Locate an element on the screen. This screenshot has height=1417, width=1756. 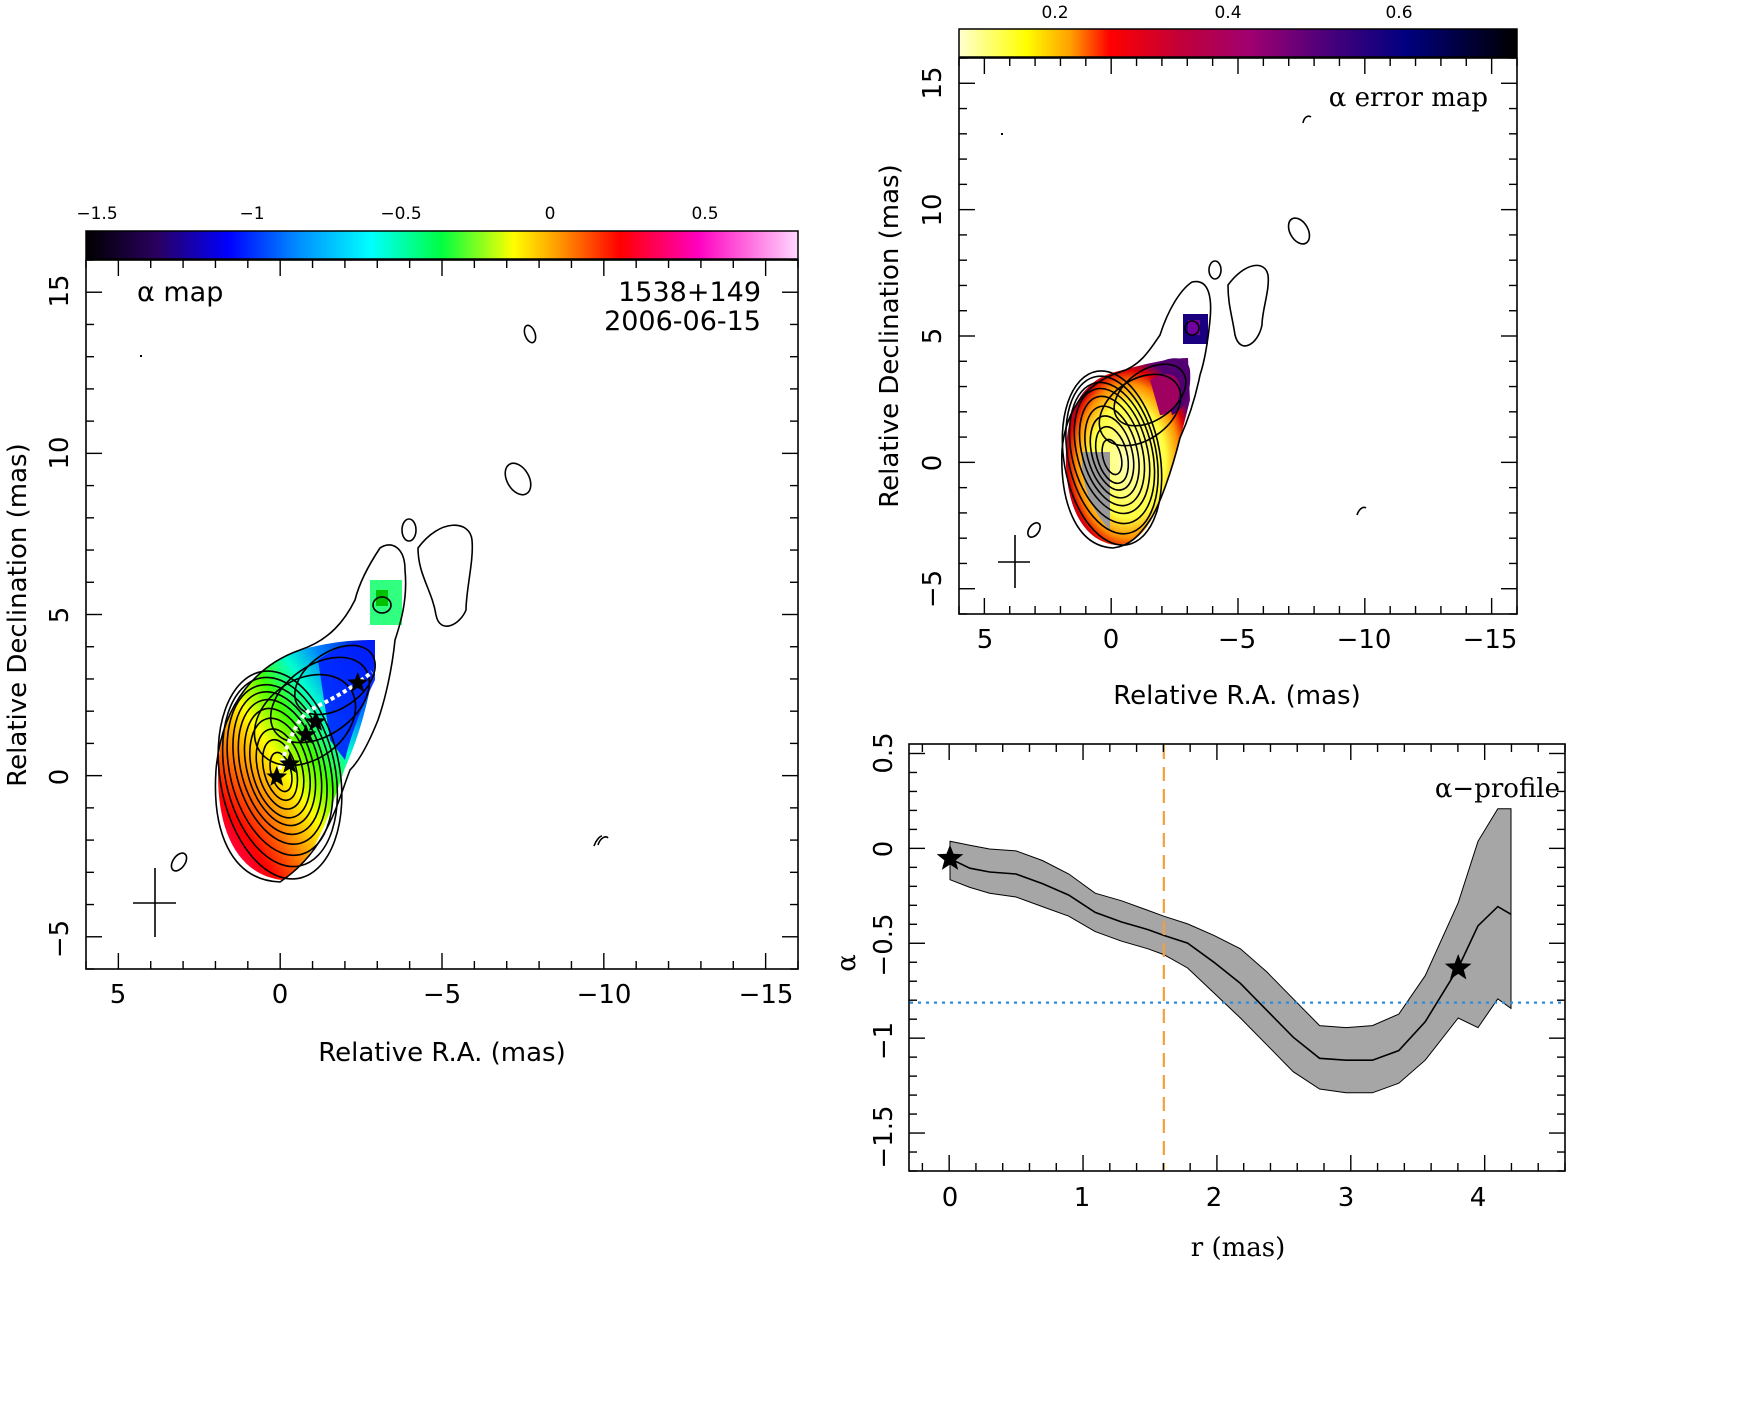
profile-plot-area is located at coordinates (1237, 957).